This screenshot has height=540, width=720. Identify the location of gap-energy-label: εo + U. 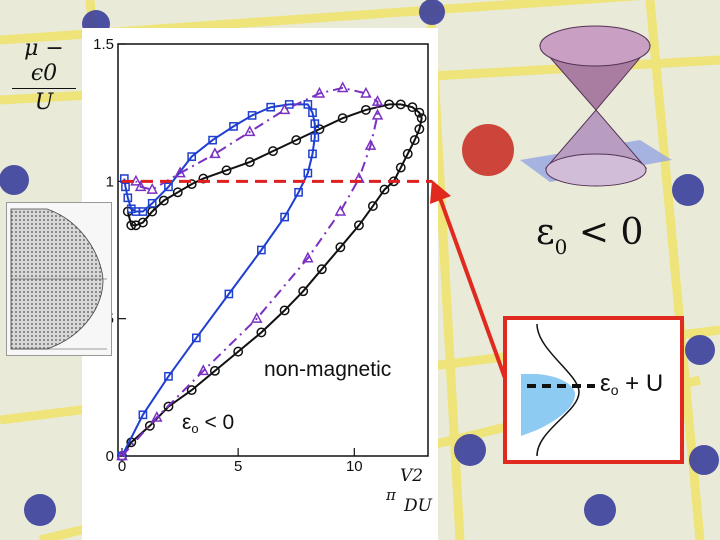
(631, 384).